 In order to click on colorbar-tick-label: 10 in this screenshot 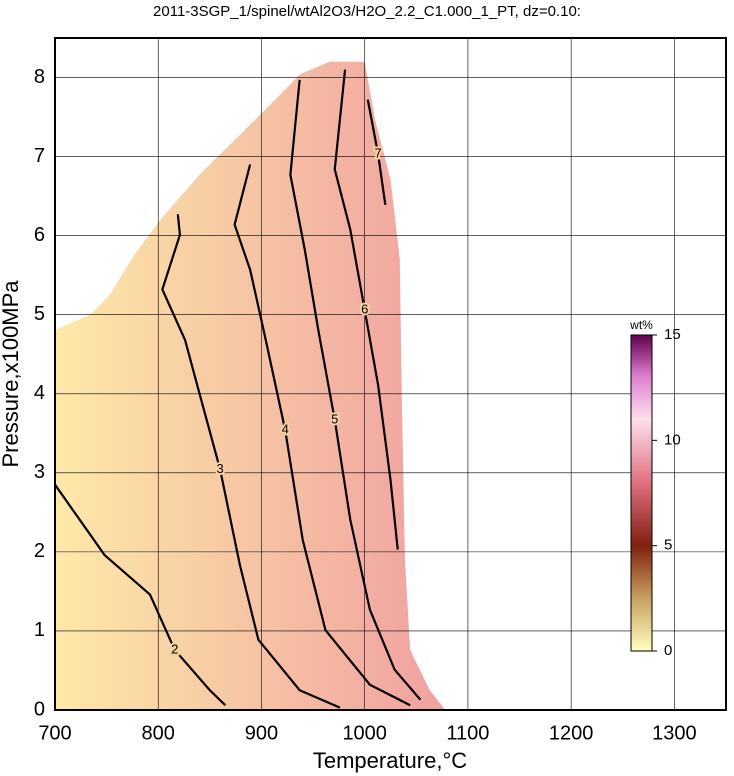, I will do `click(672, 439)`.